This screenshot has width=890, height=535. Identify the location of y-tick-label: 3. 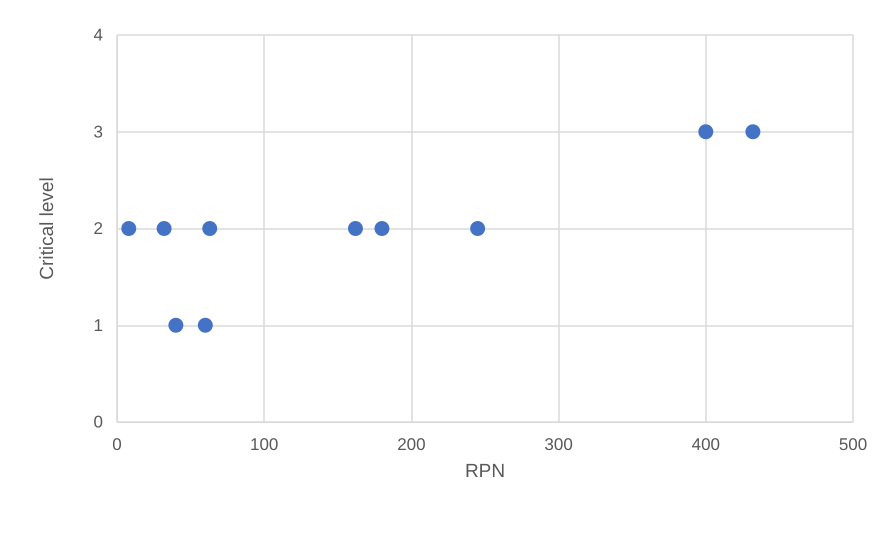
(98, 132).